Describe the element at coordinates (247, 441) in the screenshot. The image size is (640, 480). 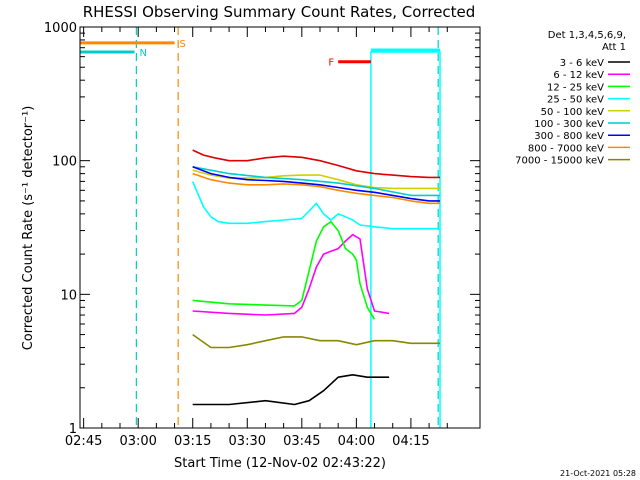
I see `x-tick-label: 03:30` at that location.